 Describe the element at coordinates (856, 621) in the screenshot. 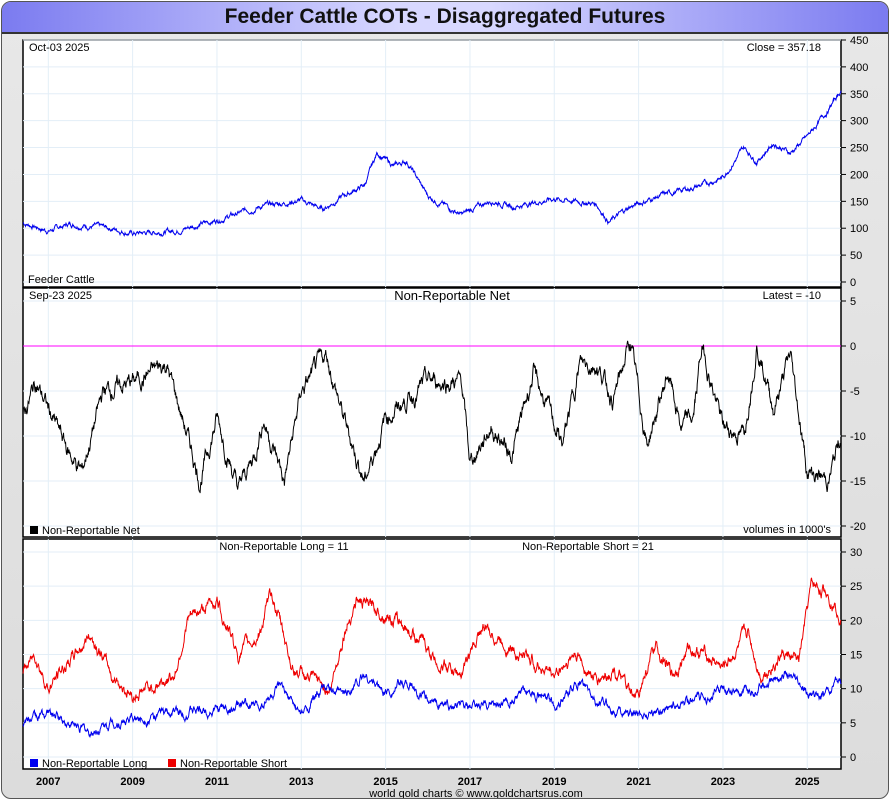

I see `y-tick-label: 20` at that location.